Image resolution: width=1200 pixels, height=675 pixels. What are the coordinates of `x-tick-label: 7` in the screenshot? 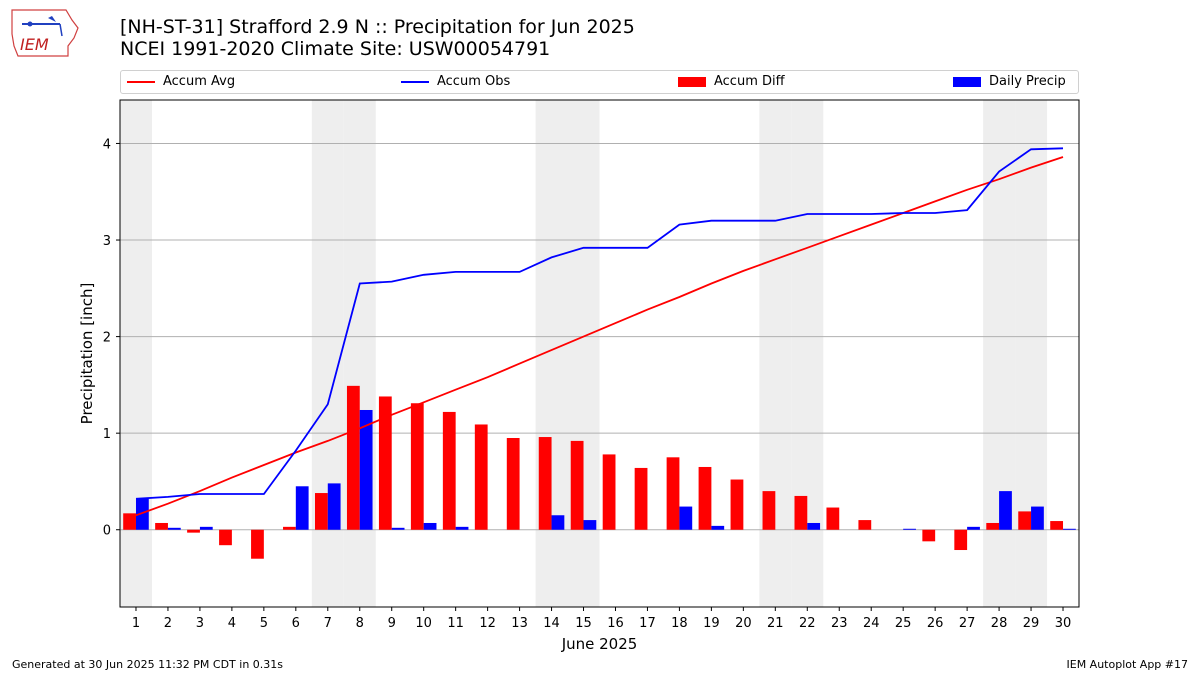 It's located at (328, 623).